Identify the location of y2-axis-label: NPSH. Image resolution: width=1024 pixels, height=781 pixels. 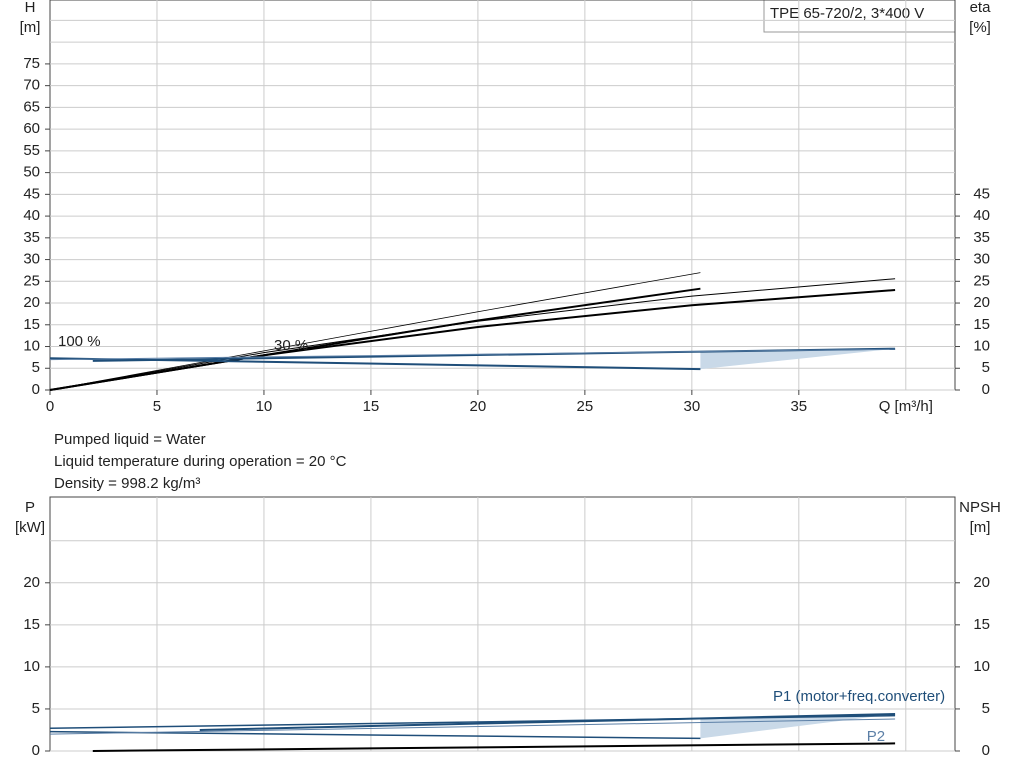
(980, 507).